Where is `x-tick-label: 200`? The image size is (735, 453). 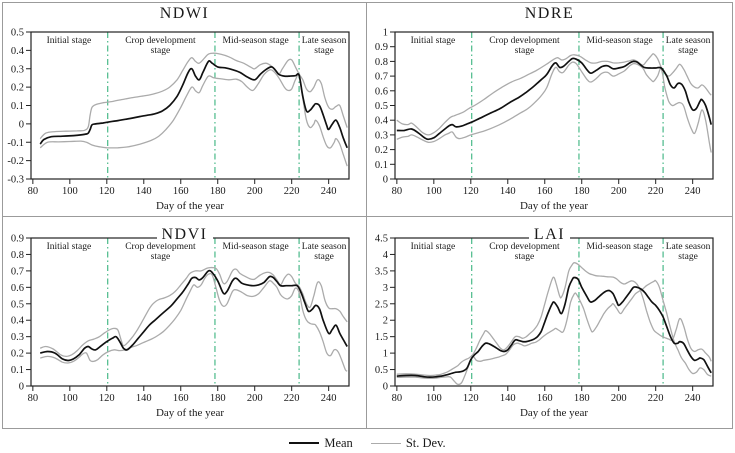 x-tick-label: 200 is located at coordinates (619, 398).